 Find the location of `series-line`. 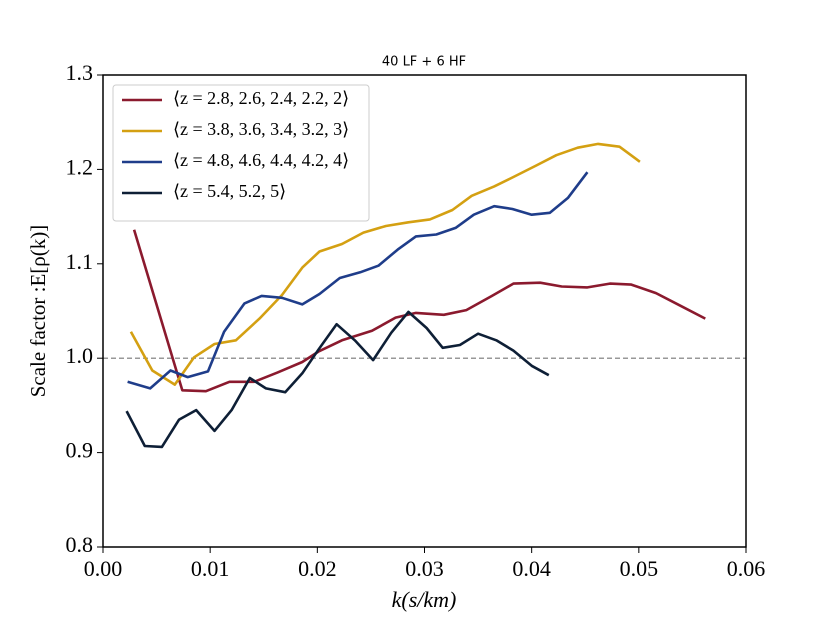

series-line is located at coordinates (337, 379).